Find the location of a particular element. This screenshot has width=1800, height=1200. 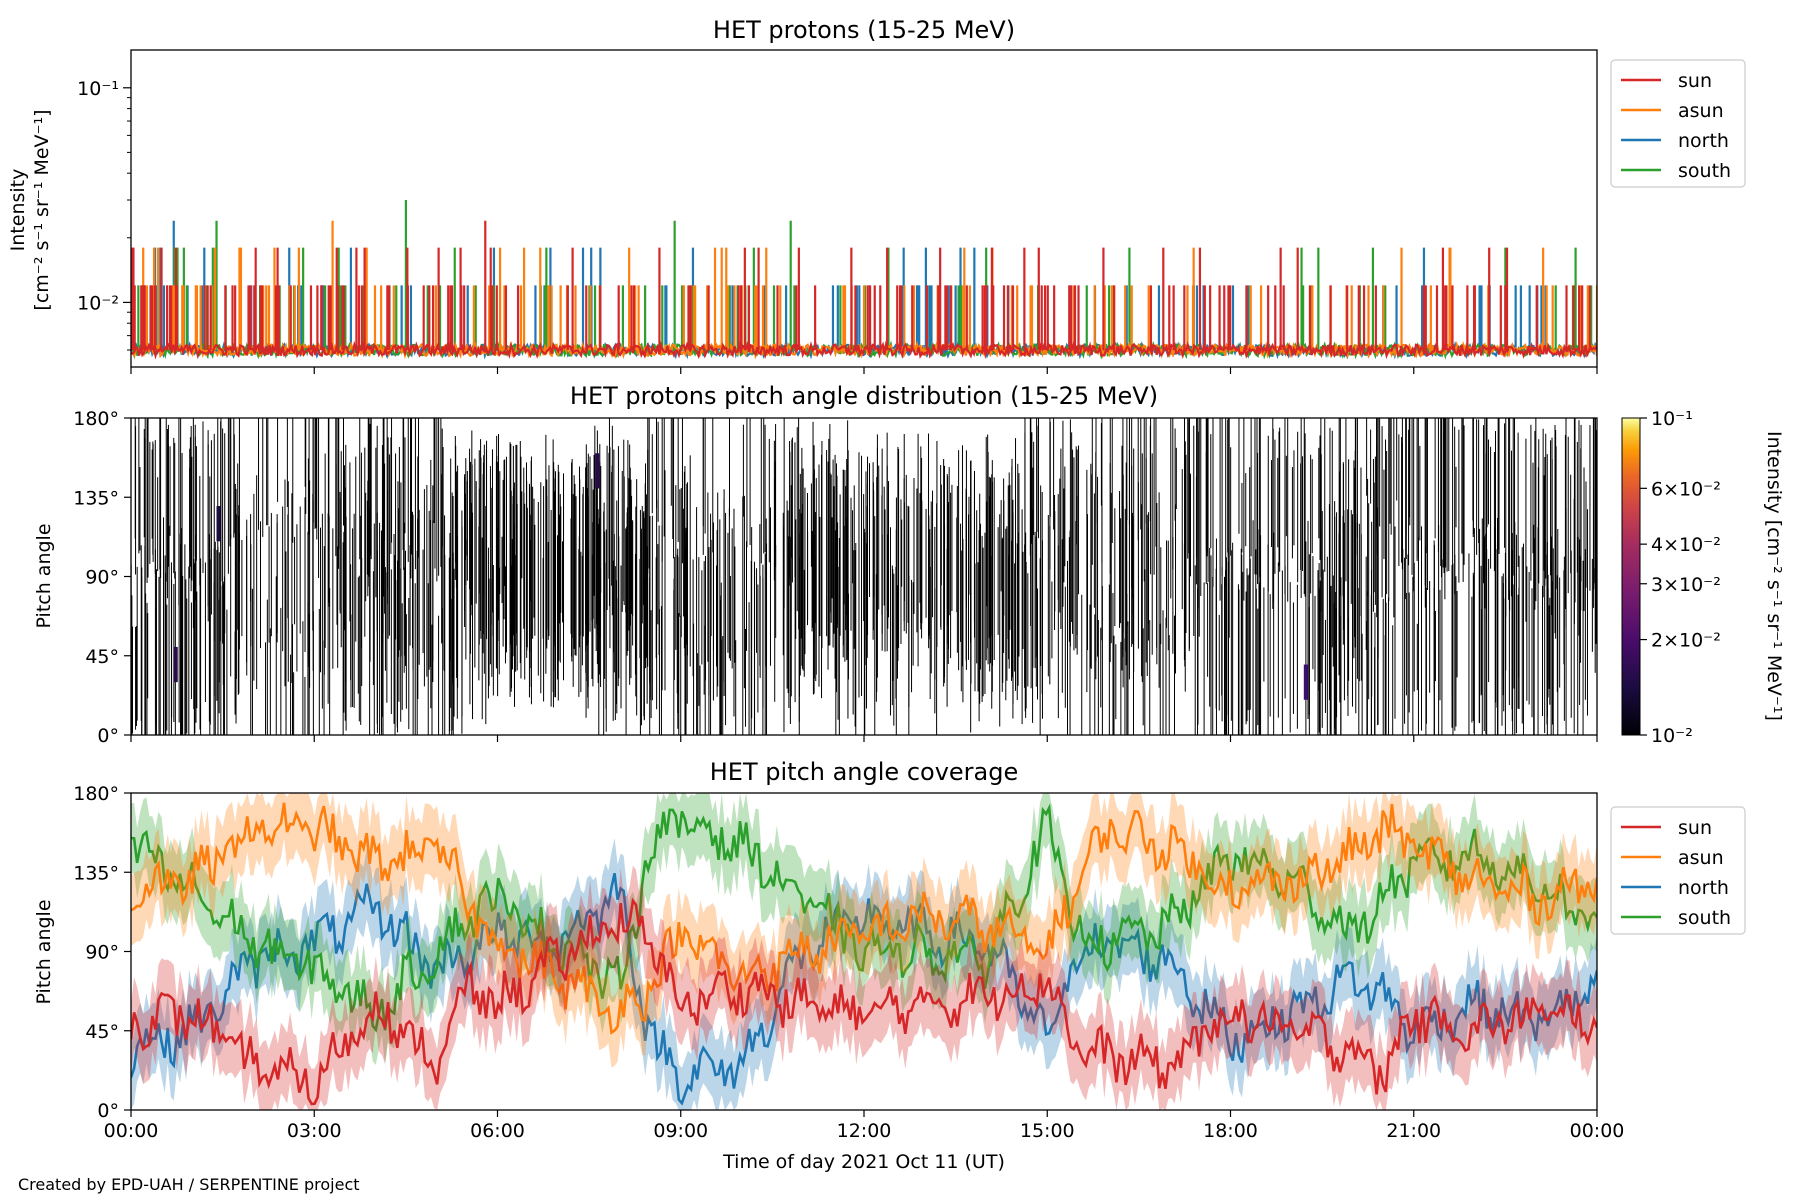

x-tick-label: 21:00 is located at coordinates (1413, 1131).